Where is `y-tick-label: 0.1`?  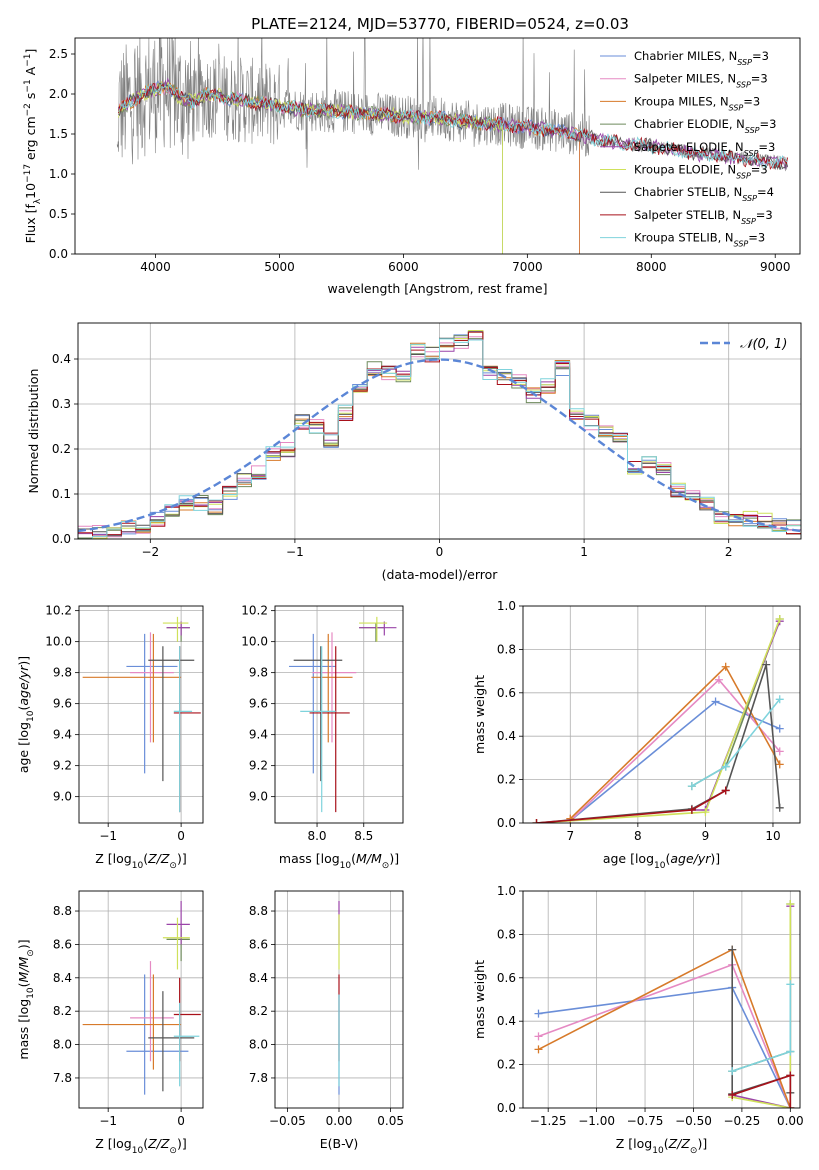 y-tick-label: 0.1 is located at coordinates (61, 494).